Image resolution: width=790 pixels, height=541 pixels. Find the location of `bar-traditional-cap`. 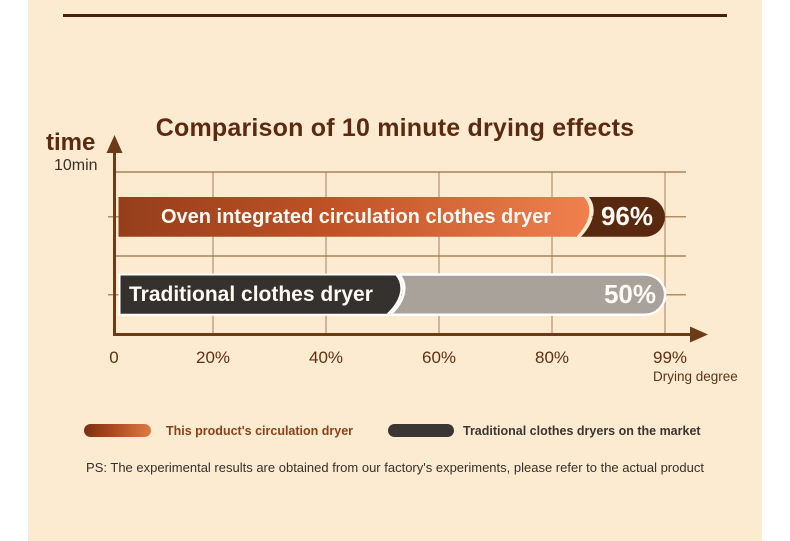

bar-traditional-cap is located at coordinates (526, 295).